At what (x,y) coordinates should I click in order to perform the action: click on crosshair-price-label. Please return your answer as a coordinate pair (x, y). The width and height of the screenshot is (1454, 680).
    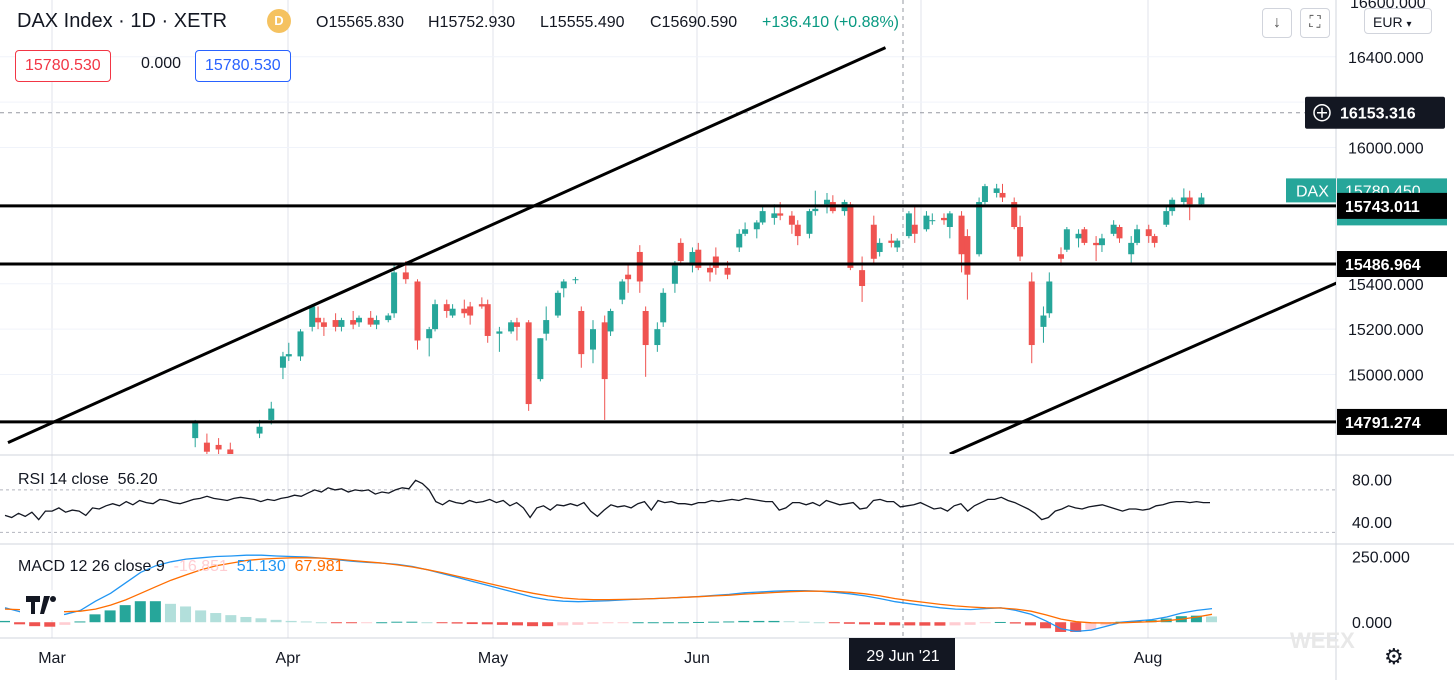
    Looking at the image, I should click on (1375, 112).